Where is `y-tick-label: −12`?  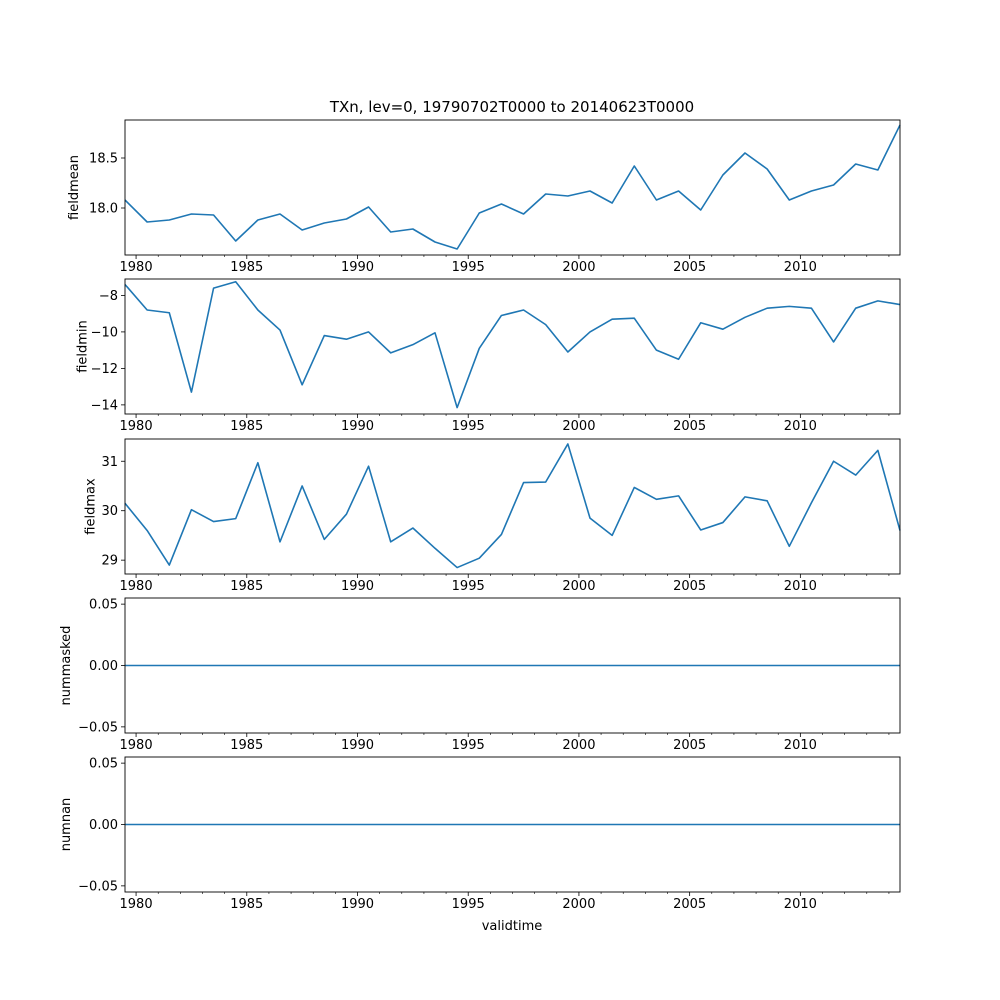
y-tick-label: −12 is located at coordinates (104, 369).